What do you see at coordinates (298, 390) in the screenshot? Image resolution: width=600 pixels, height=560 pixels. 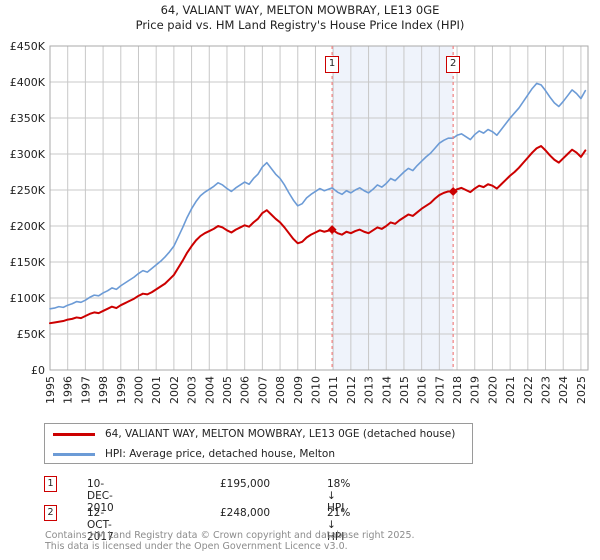 I see `svg-text: 2009` at bounding box center [298, 390].